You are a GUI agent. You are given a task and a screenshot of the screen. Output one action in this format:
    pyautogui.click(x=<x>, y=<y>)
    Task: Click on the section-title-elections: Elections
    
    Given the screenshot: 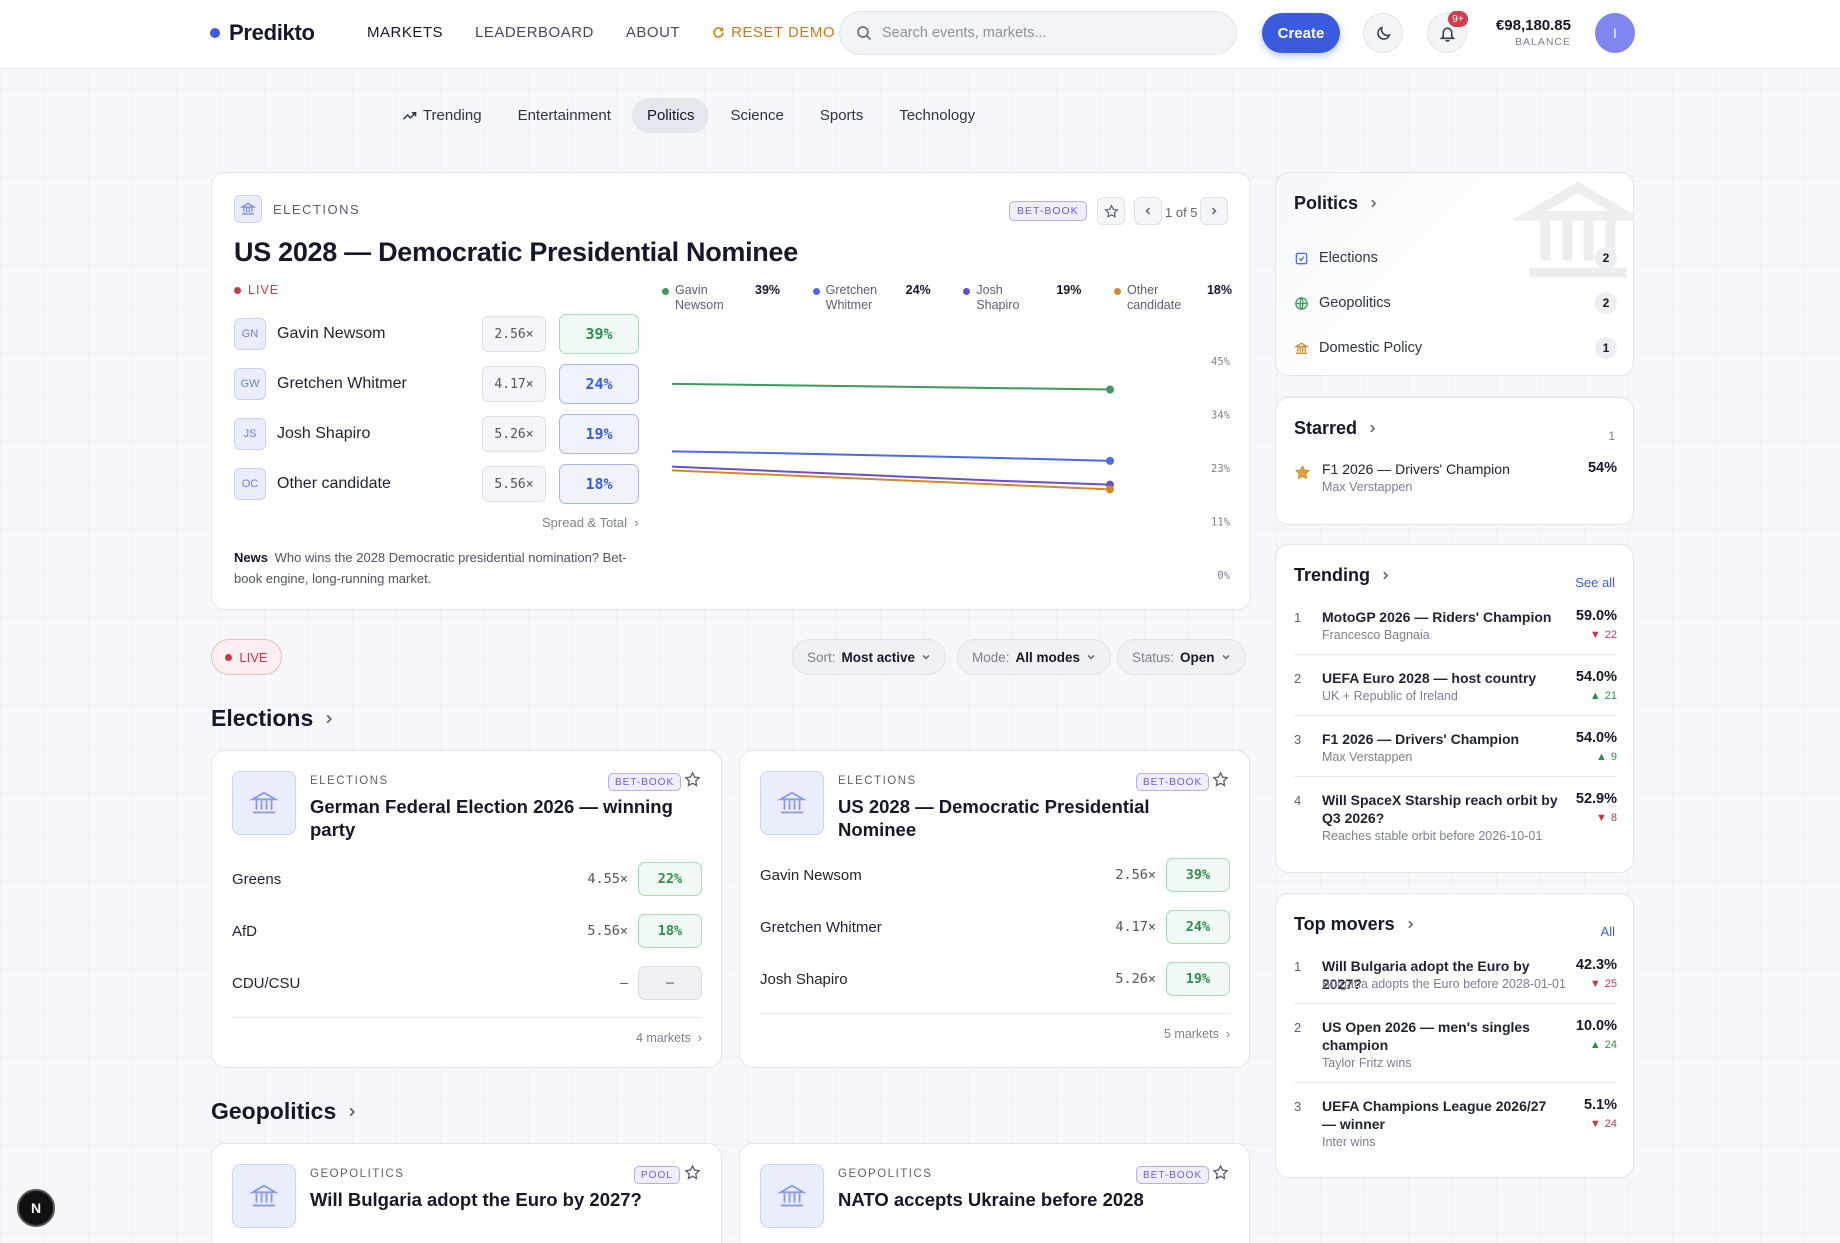 What is the action you would take?
    pyautogui.click(x=273, y=718)
    